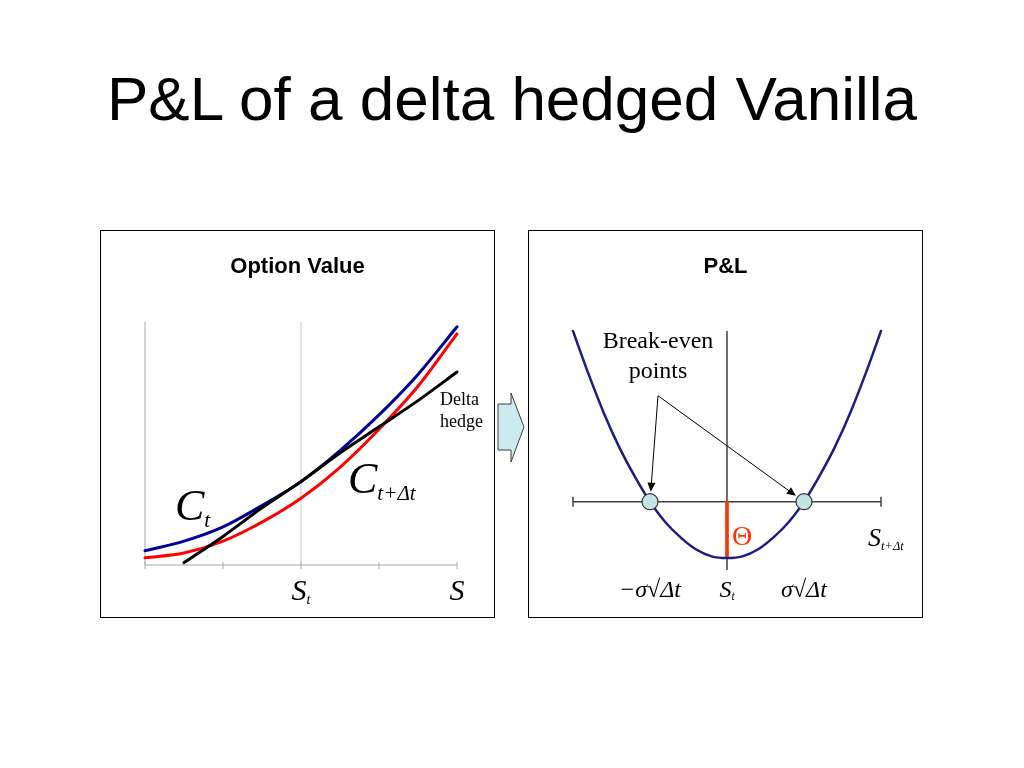 This screenshot has width=1024, height=768. I want to click on x-tick-label: S, so click(457, 589).